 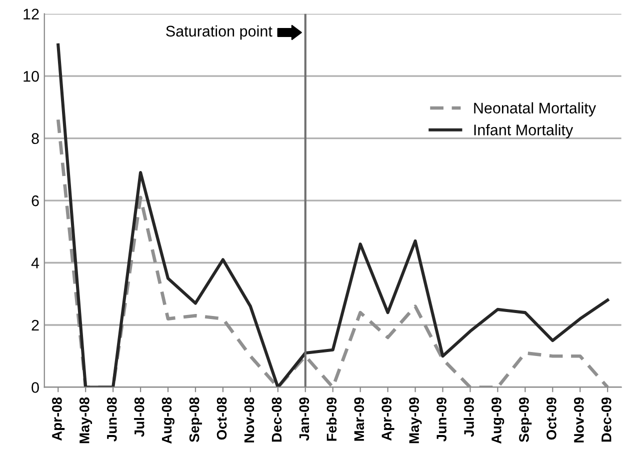 I want to click on x-tick-label: Aug-08, so click(x=168, y=420).